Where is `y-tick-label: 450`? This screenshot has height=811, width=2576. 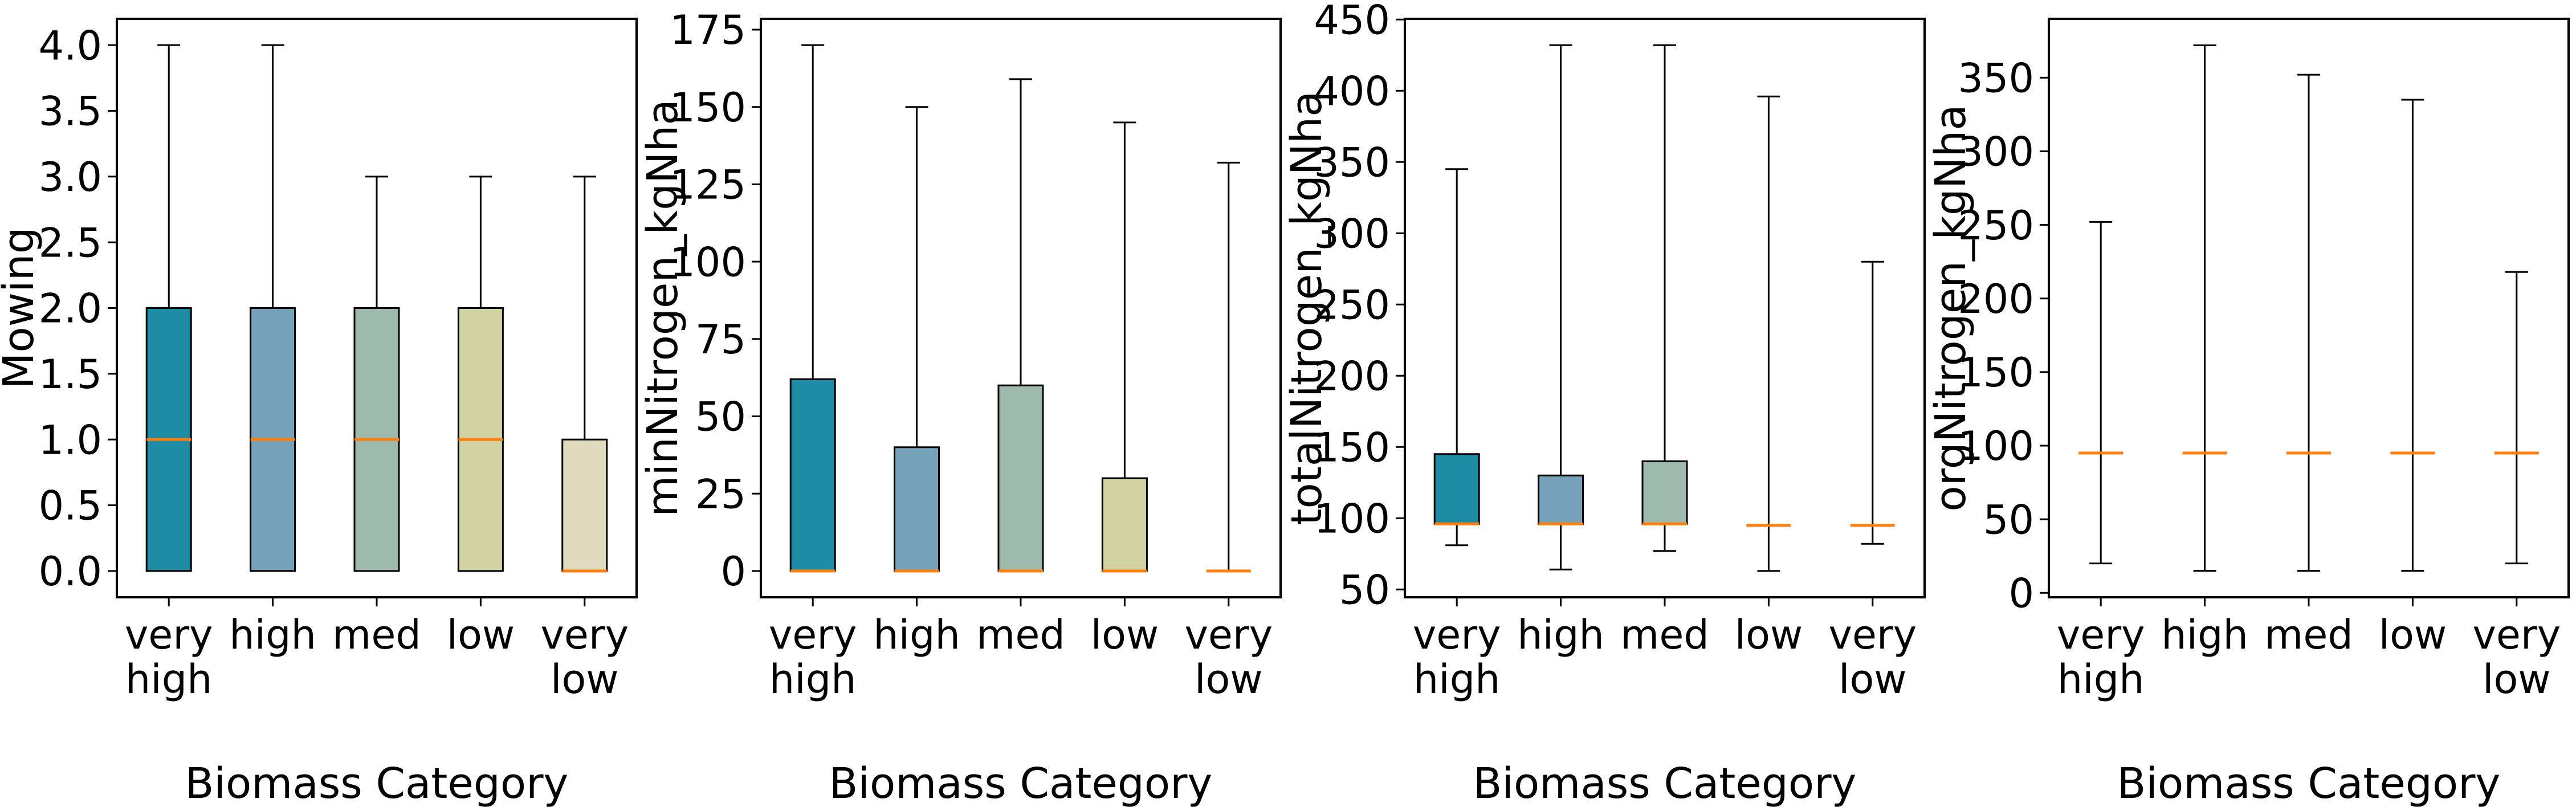 y-tick-label: 450 is located at coordinates (1352, 22).